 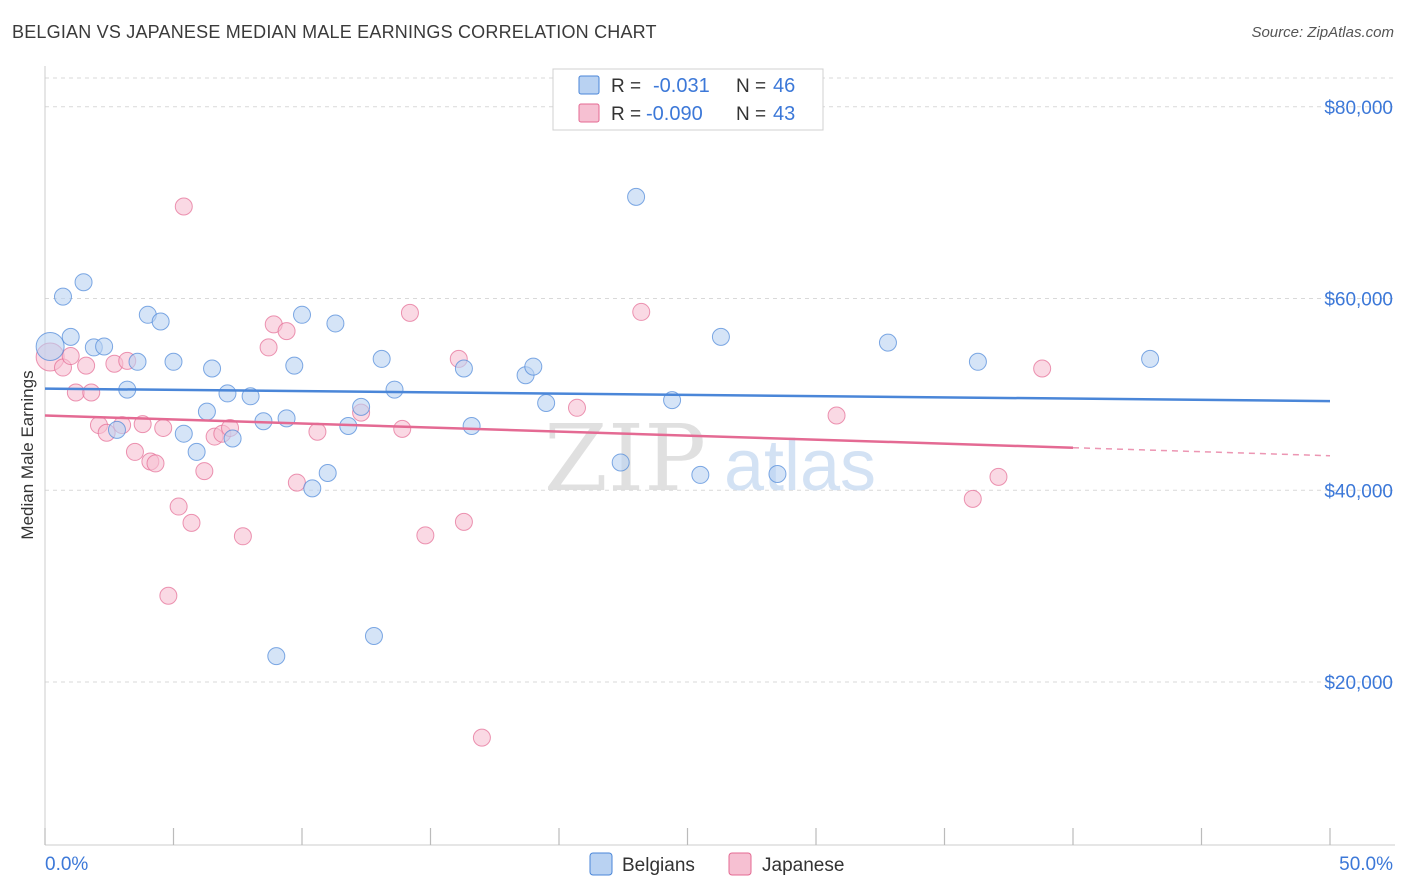 I want to click on legend-swatch-belgians, so click(x=601, y=864).